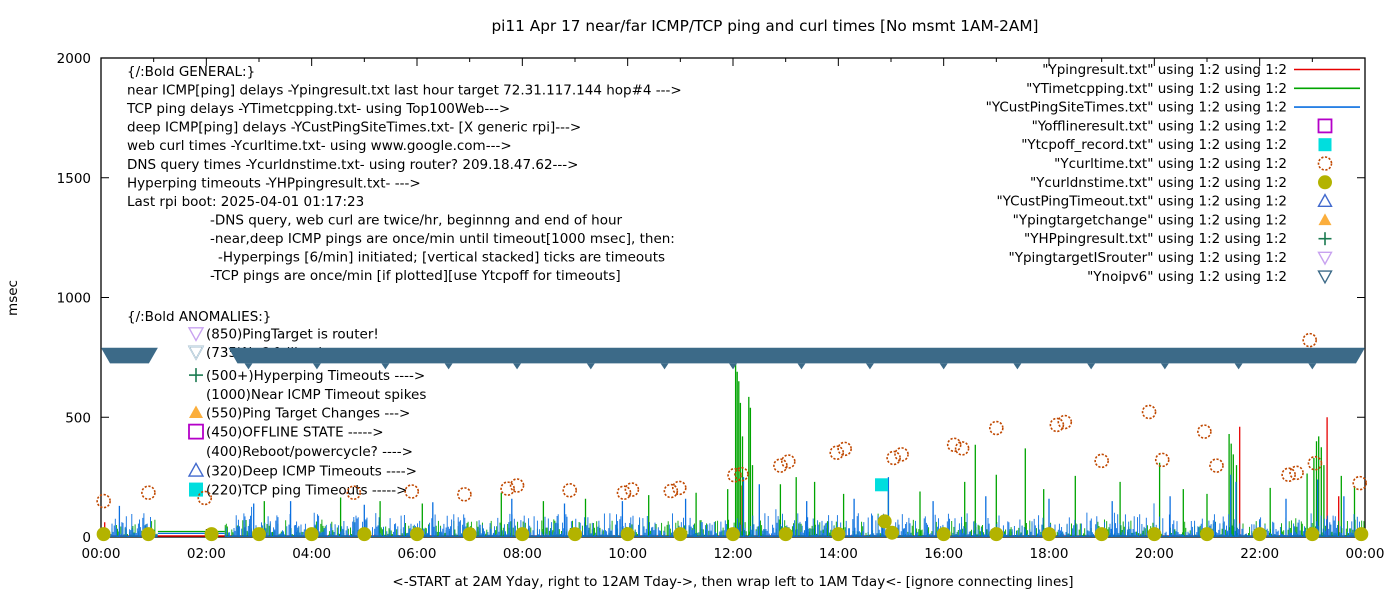 This screenshot has height=600, width=1400. Describe the element at coordinates (86, 538) in the screenshot. I see `y-tick-label: 0` at that location.